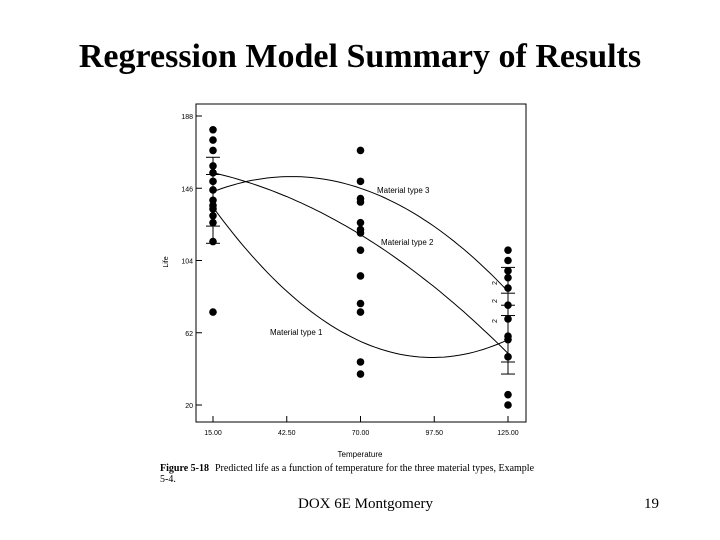  What do you see at coordinates (189, 334) in the screenshot?
I see `y-tick-label: 62` at bounding box center [189, 334].